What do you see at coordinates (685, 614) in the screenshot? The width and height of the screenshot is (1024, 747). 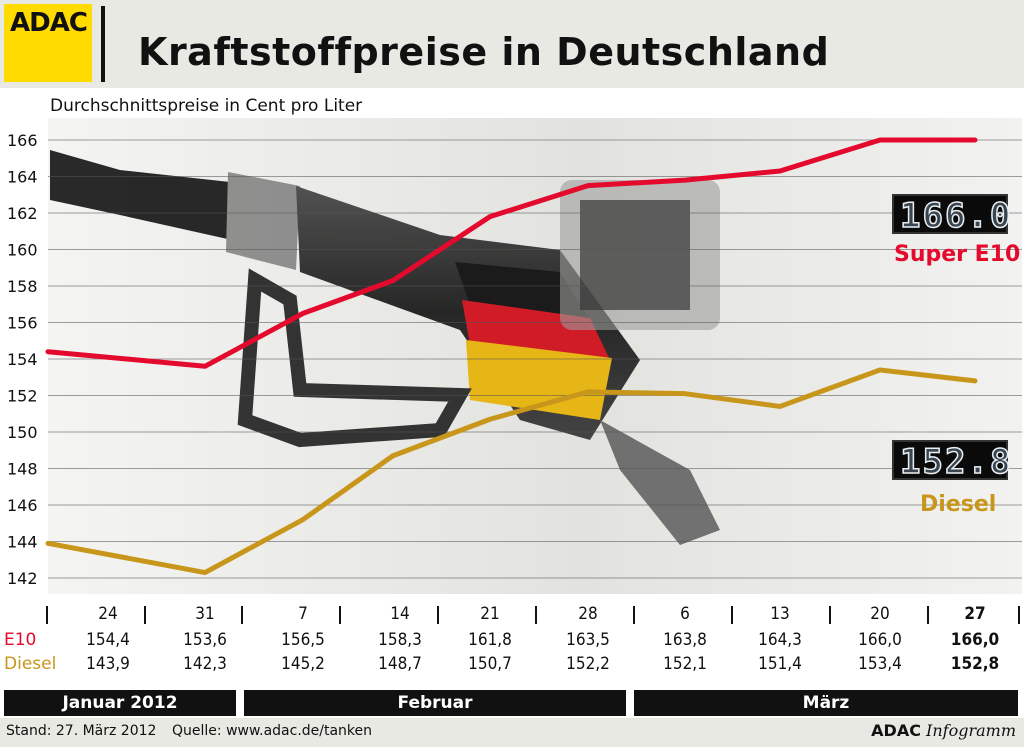 I see `date-label: 6` at bounding box center [685, 614].